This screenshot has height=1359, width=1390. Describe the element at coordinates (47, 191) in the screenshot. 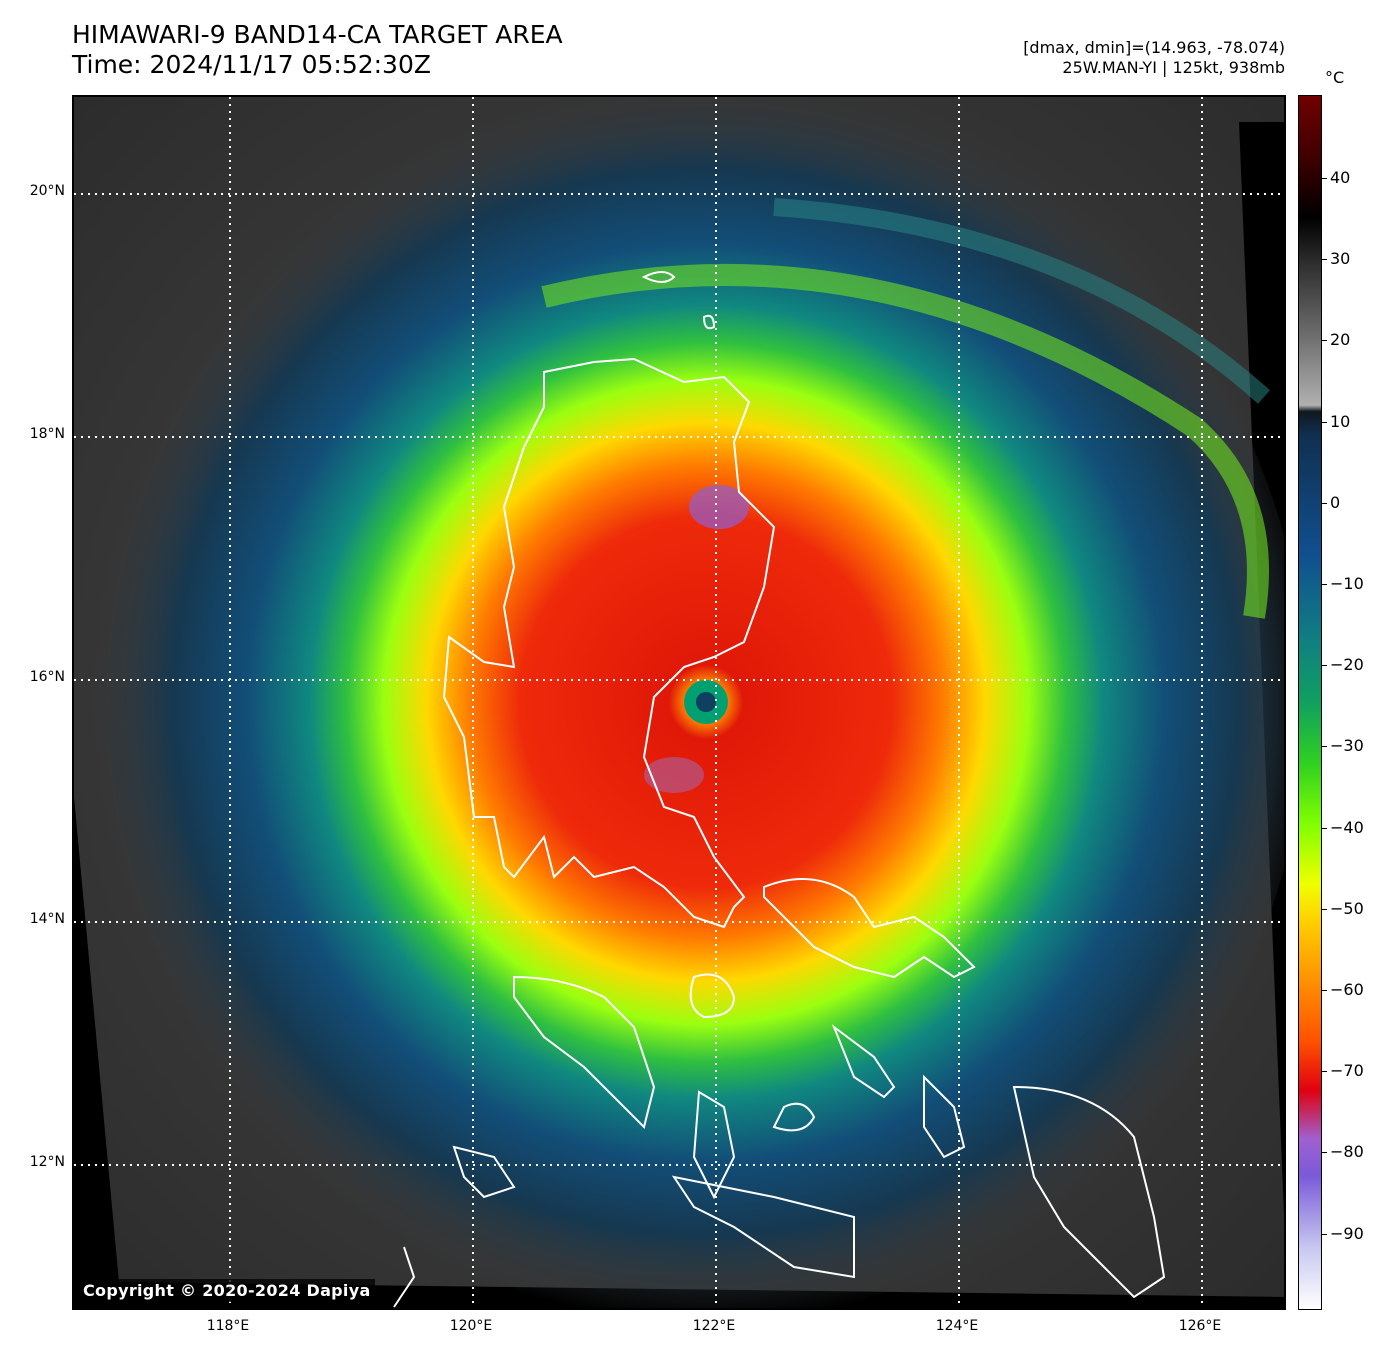

I see `lat-label-20n: 20°N` at that location.